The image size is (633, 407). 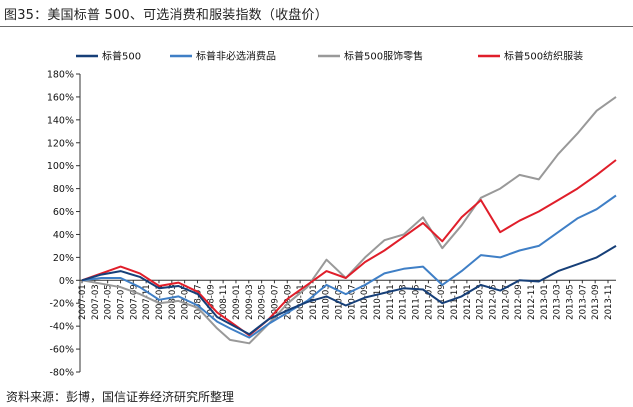 What do you see at coordinates (314, 302) in the screenshot?
I see `x-tick-label: 2010-01` at bounding box center [314, 302].